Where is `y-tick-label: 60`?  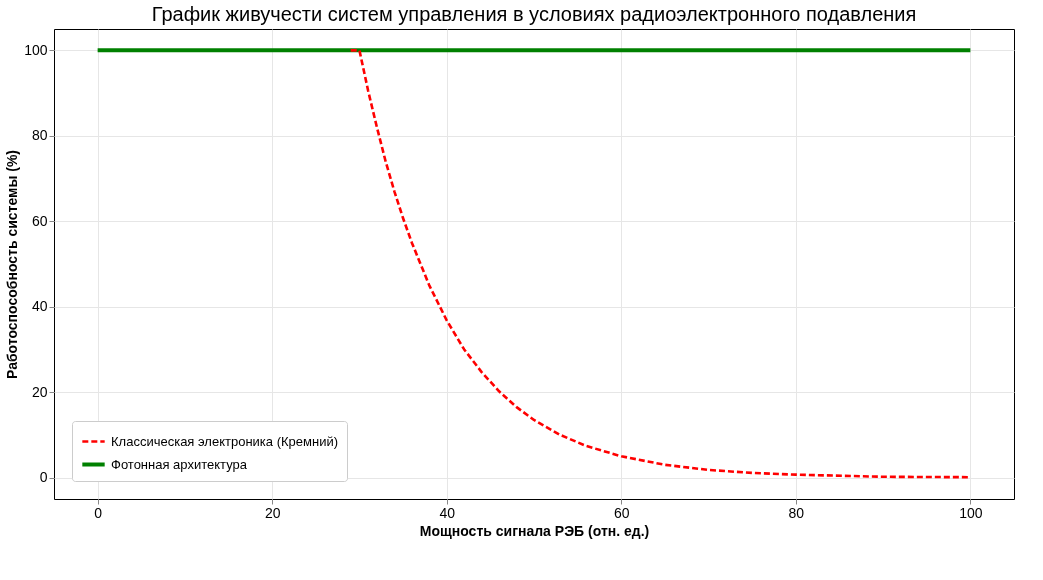 y-tick-label: 60 is located at coordinates (39, 220).